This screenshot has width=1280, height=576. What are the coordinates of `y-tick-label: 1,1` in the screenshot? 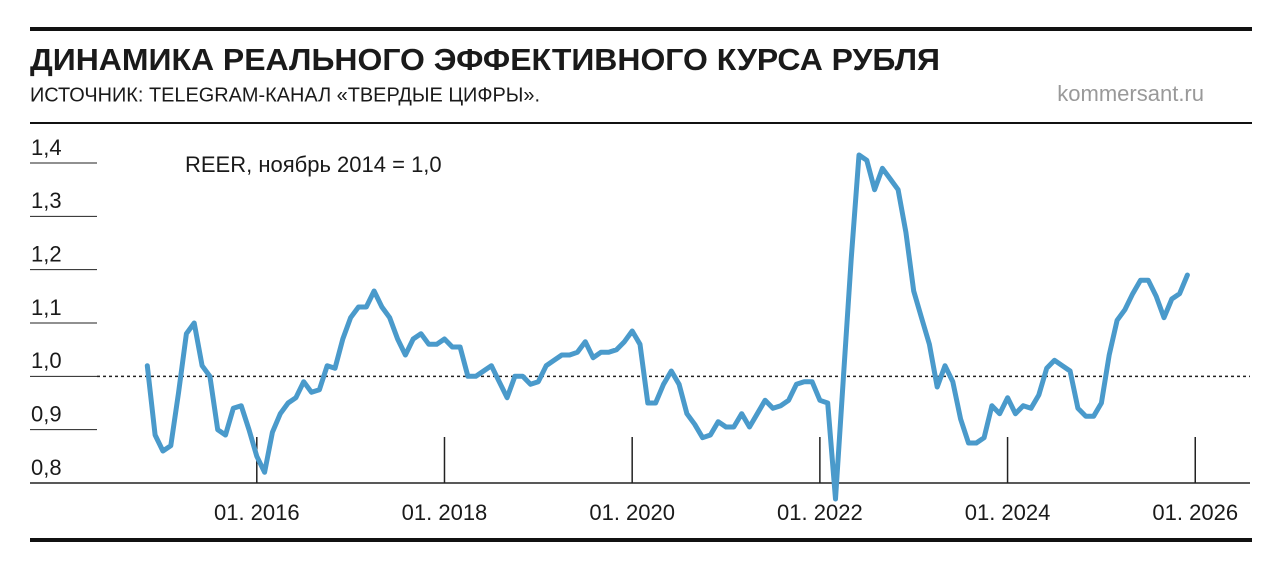 It's located at (46, 307).